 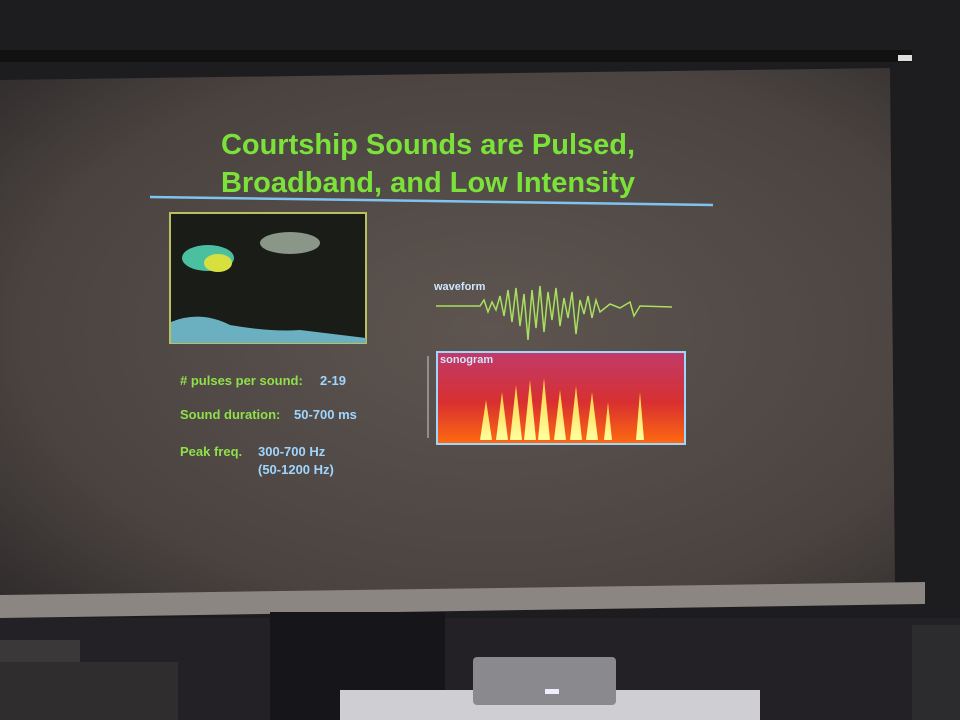 What do you see at coordinates (333, 380) in the screenshot?
I see `fact-value: 2-19` at bounding box center [333, 380].